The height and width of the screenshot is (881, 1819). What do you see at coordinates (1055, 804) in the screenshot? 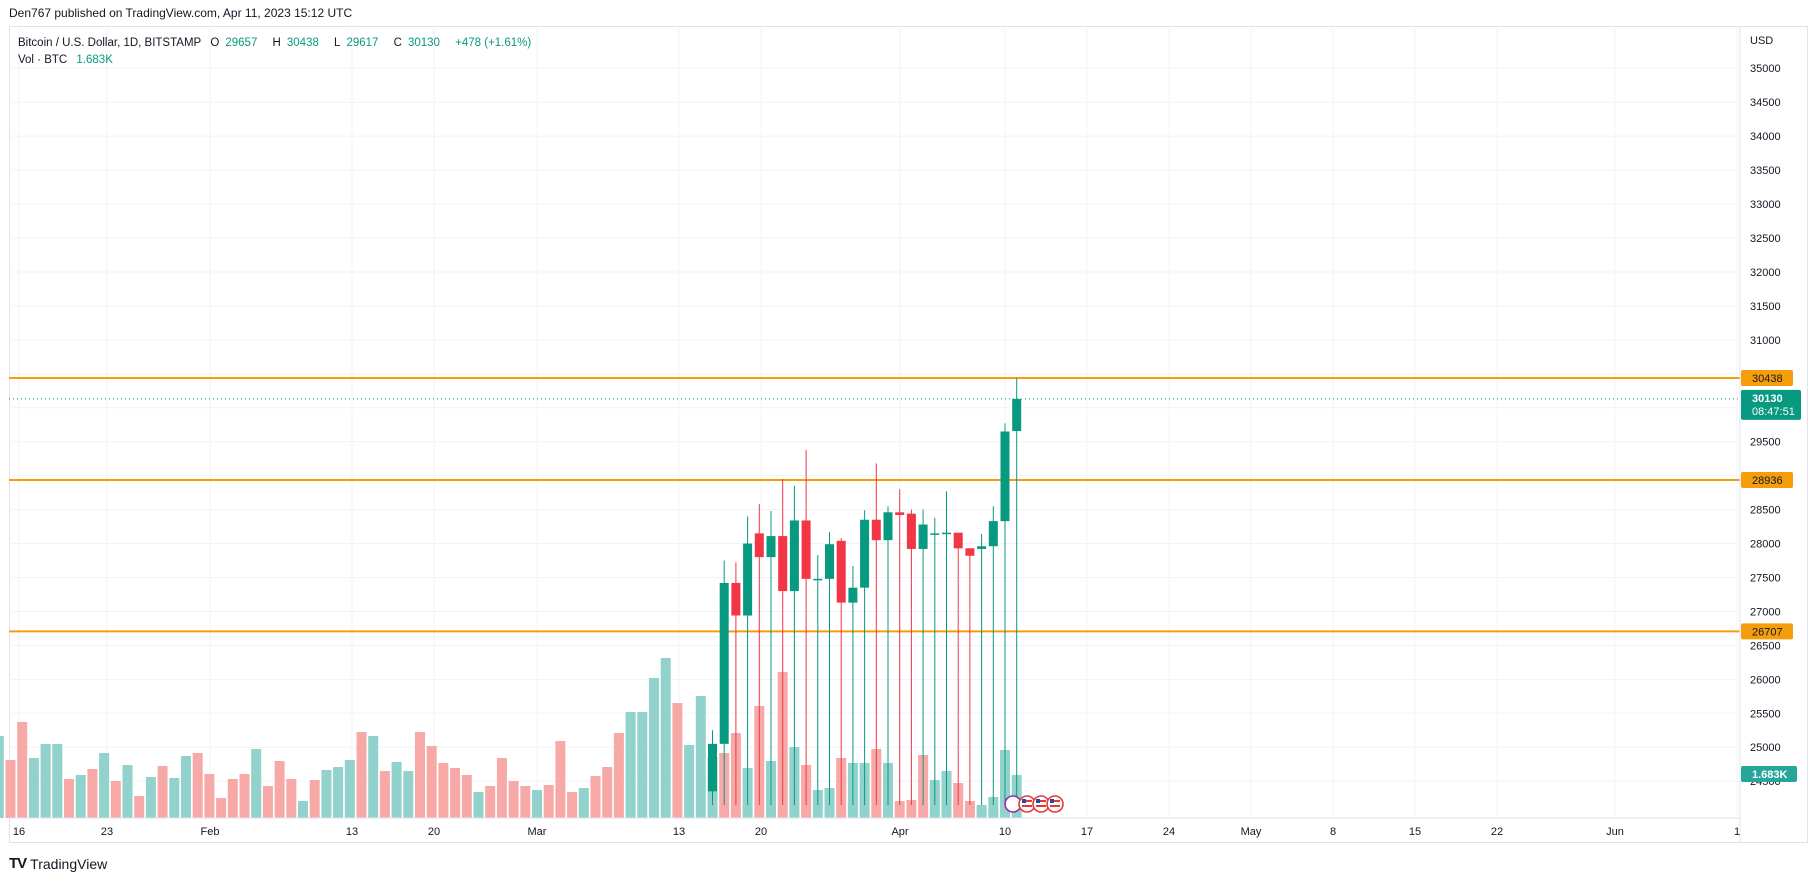
I see `us-flag-event-icon` at bounding box center [1055, 804].